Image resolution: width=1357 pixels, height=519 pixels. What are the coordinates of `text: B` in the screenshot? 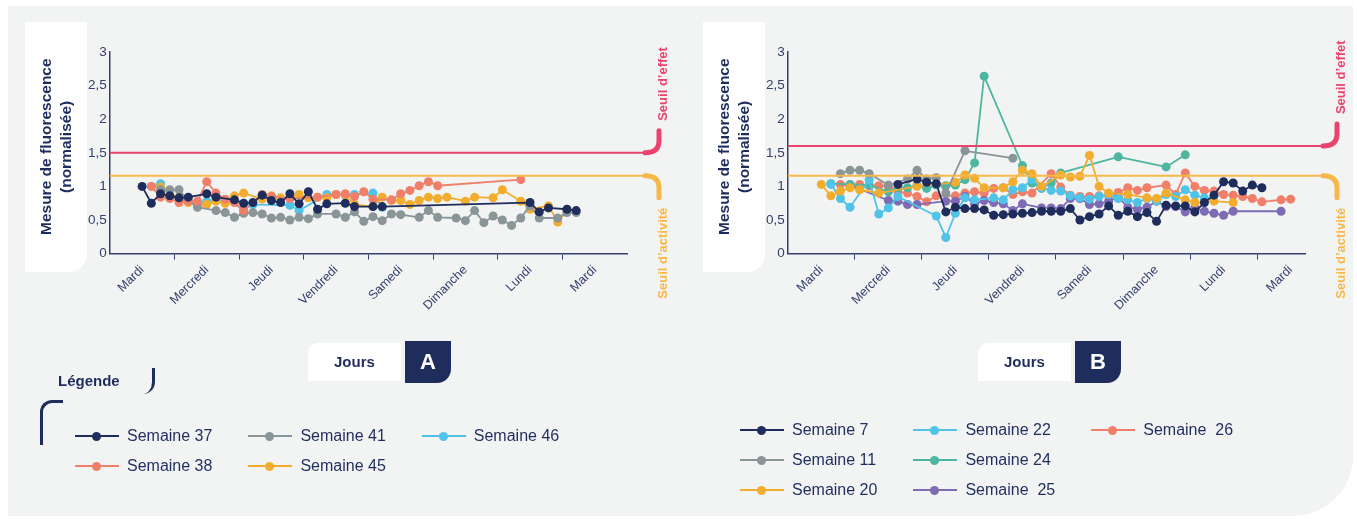 It's located at (1097, 362).